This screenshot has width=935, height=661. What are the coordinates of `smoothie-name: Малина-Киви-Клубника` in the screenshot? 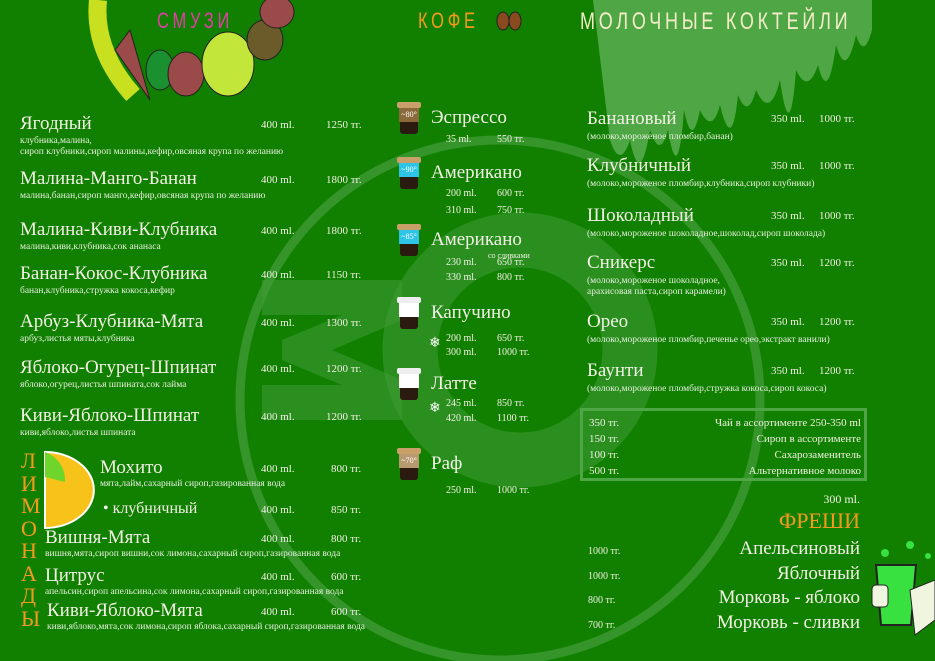 It's located at (119, 229).